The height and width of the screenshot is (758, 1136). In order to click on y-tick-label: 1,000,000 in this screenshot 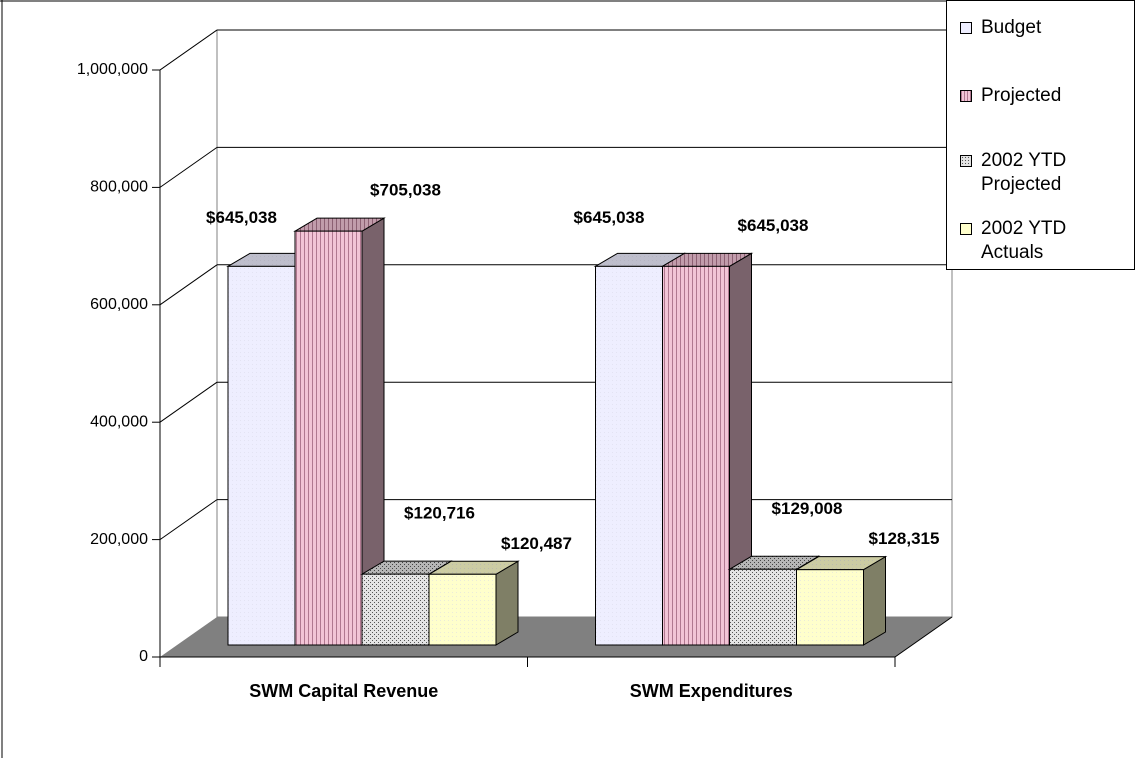, I will do `click(112, 69)`.